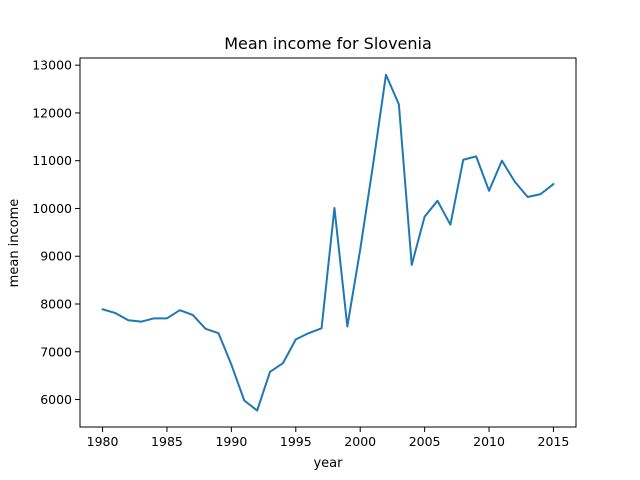 This screenshot has width=640, height=480. Describe the element at coordinates (56, 256) in the screenshot. I see `y-tick-label: 9000` at that location.